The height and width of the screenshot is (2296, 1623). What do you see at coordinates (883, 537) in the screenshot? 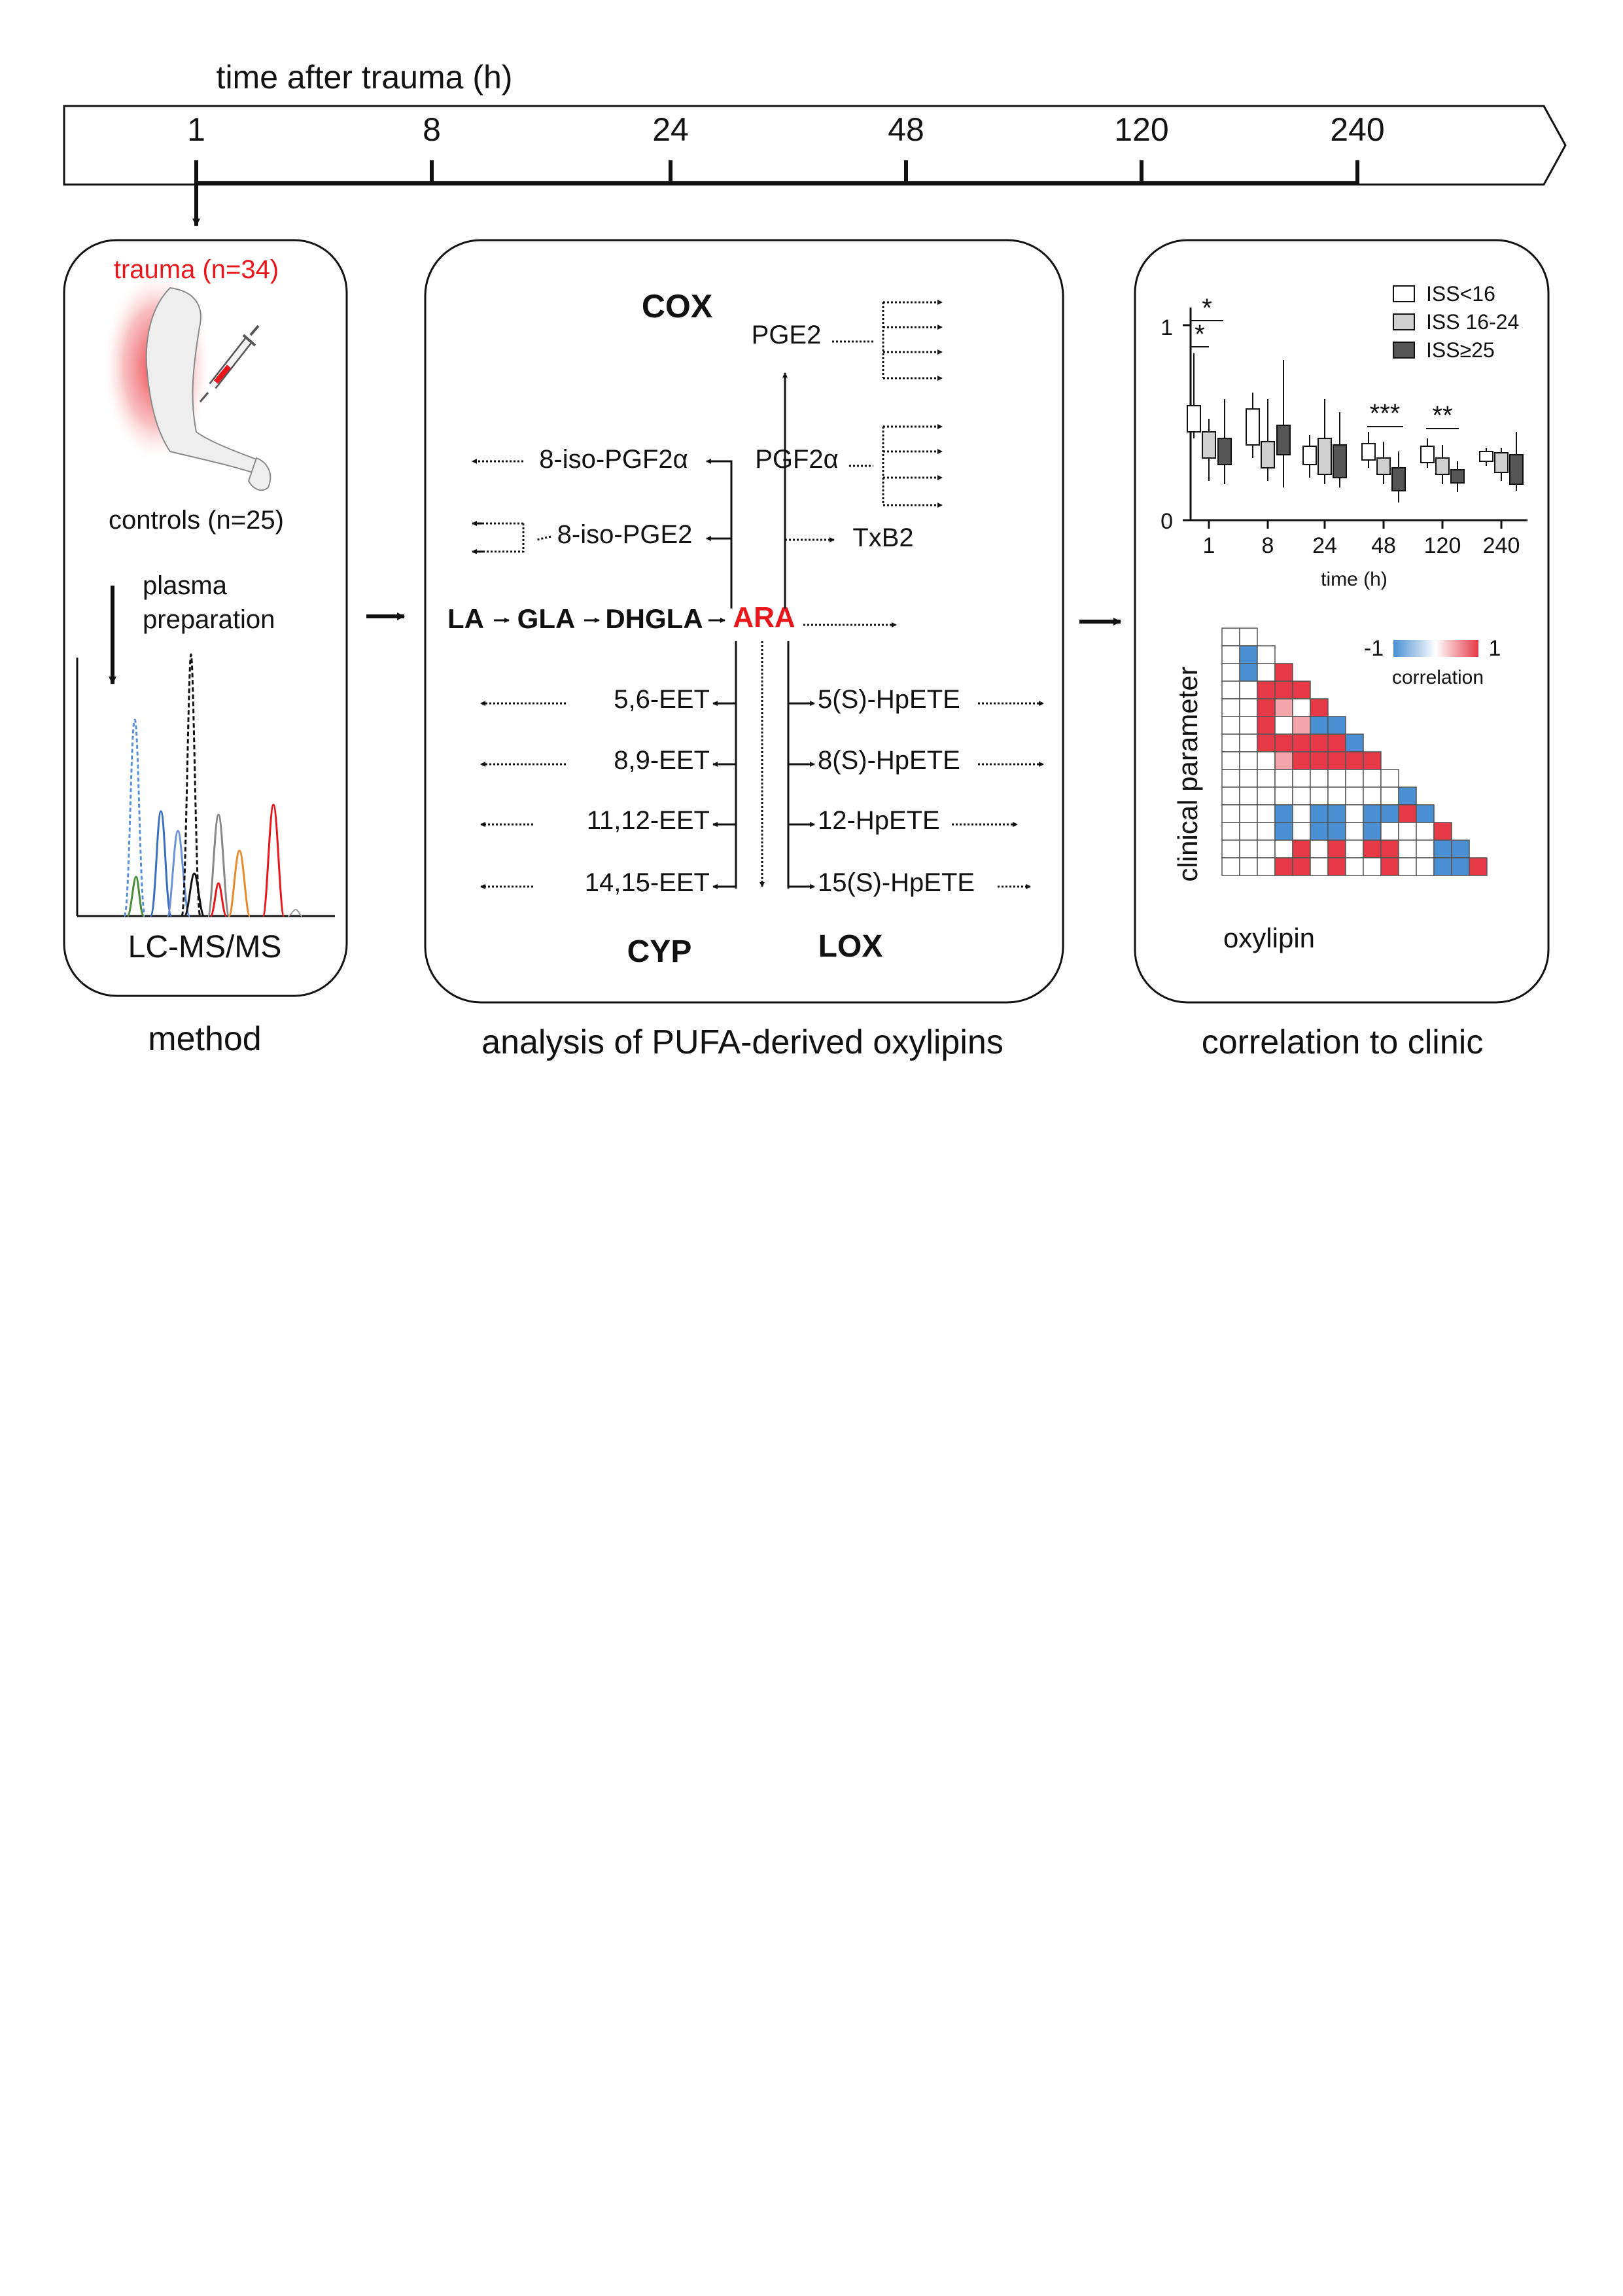
I see `txb2-label: TxB2` at bounding box center [883, 537].